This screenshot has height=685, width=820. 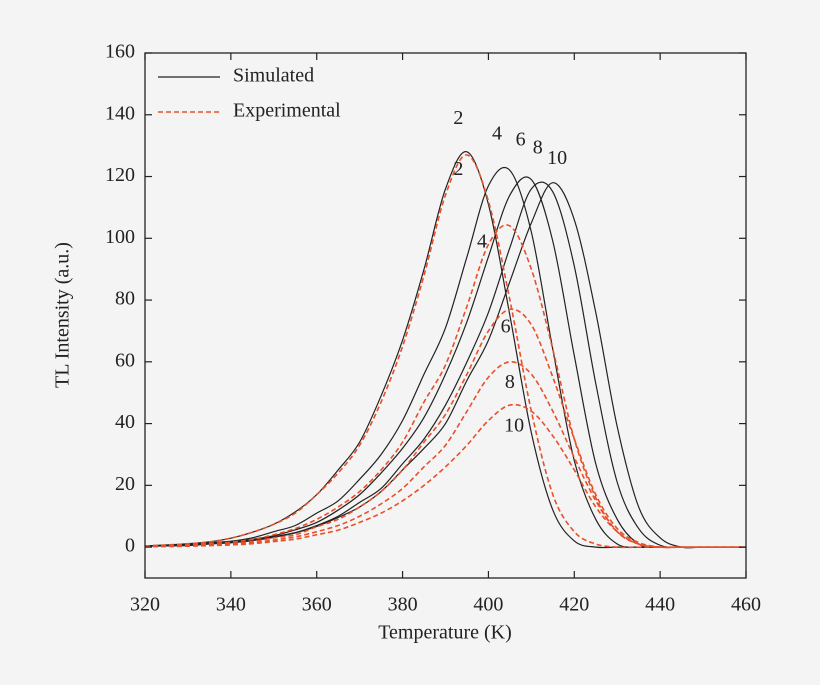 What do you see at coordinates (125, 484) in the screenshot?
I see `y-tick-label: 20` at bounding box center [125, 484].